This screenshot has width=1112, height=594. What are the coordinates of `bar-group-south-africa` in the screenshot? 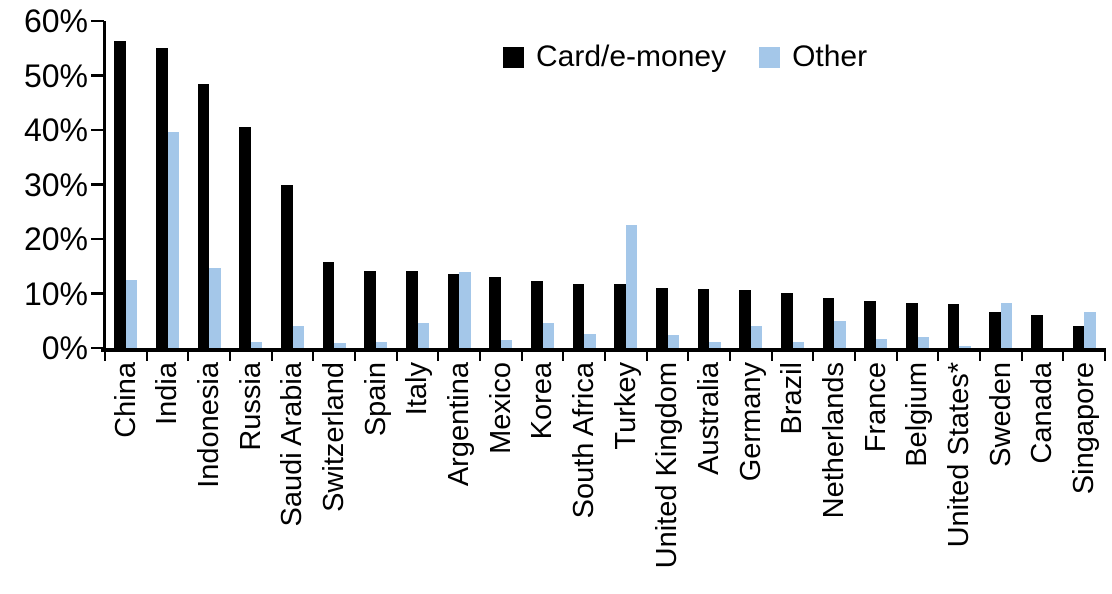 It's located at (584, 184).